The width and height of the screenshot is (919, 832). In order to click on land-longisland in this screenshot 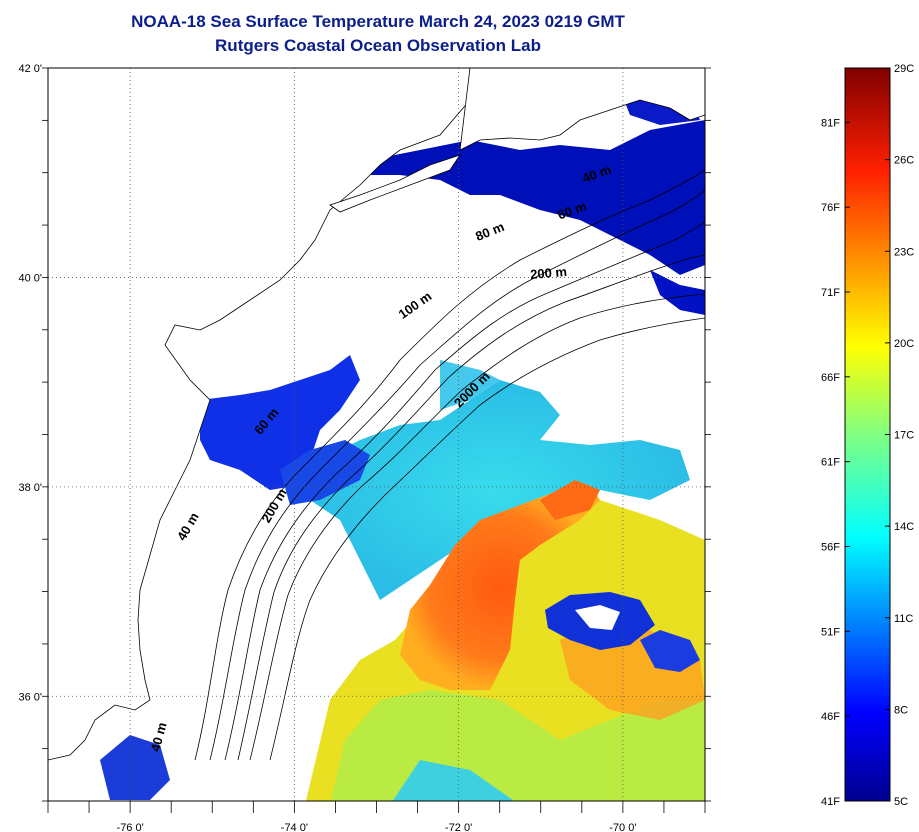, I will do `click(395, 183)`.